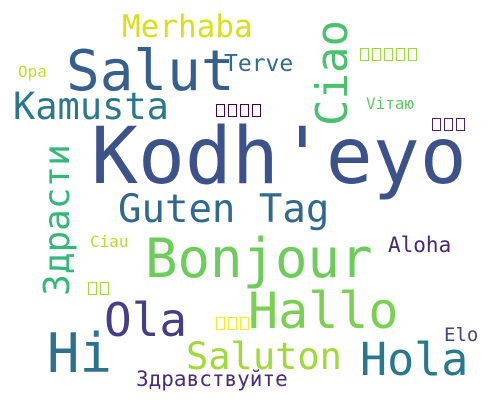 Image resolution: width=501 pixels, height=405 pixels. I want to click on word-ciau: Ciau, so click(109, 241).